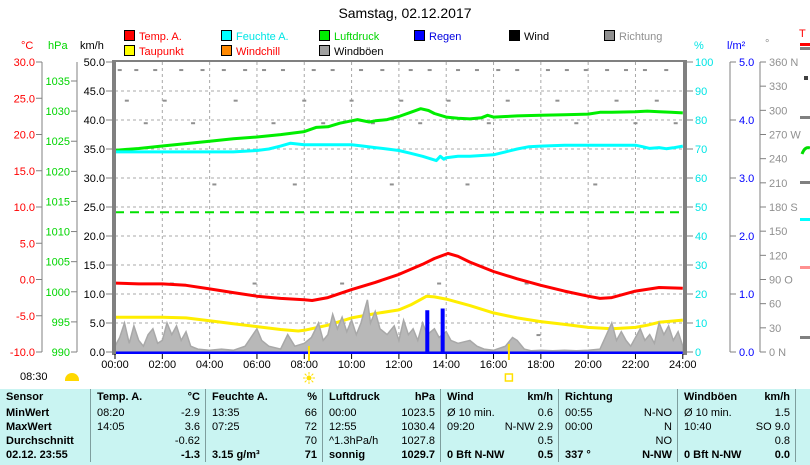  Describe the element at coordinates (499, 427) in the screenshot. I see `table-cell: 09:20 N-NW 2.9` at that location.